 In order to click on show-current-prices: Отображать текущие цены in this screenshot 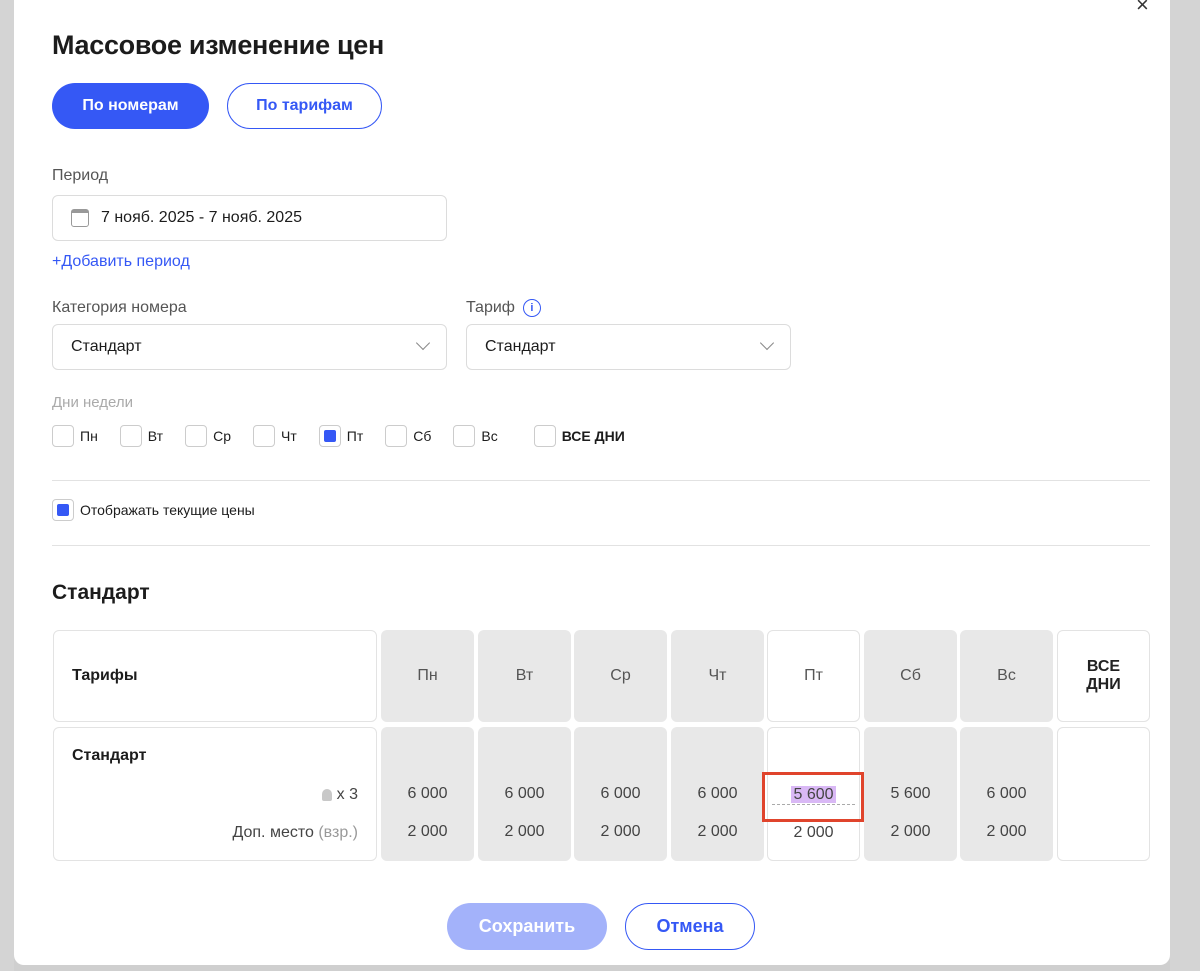, I will do `click(153, 510)`.